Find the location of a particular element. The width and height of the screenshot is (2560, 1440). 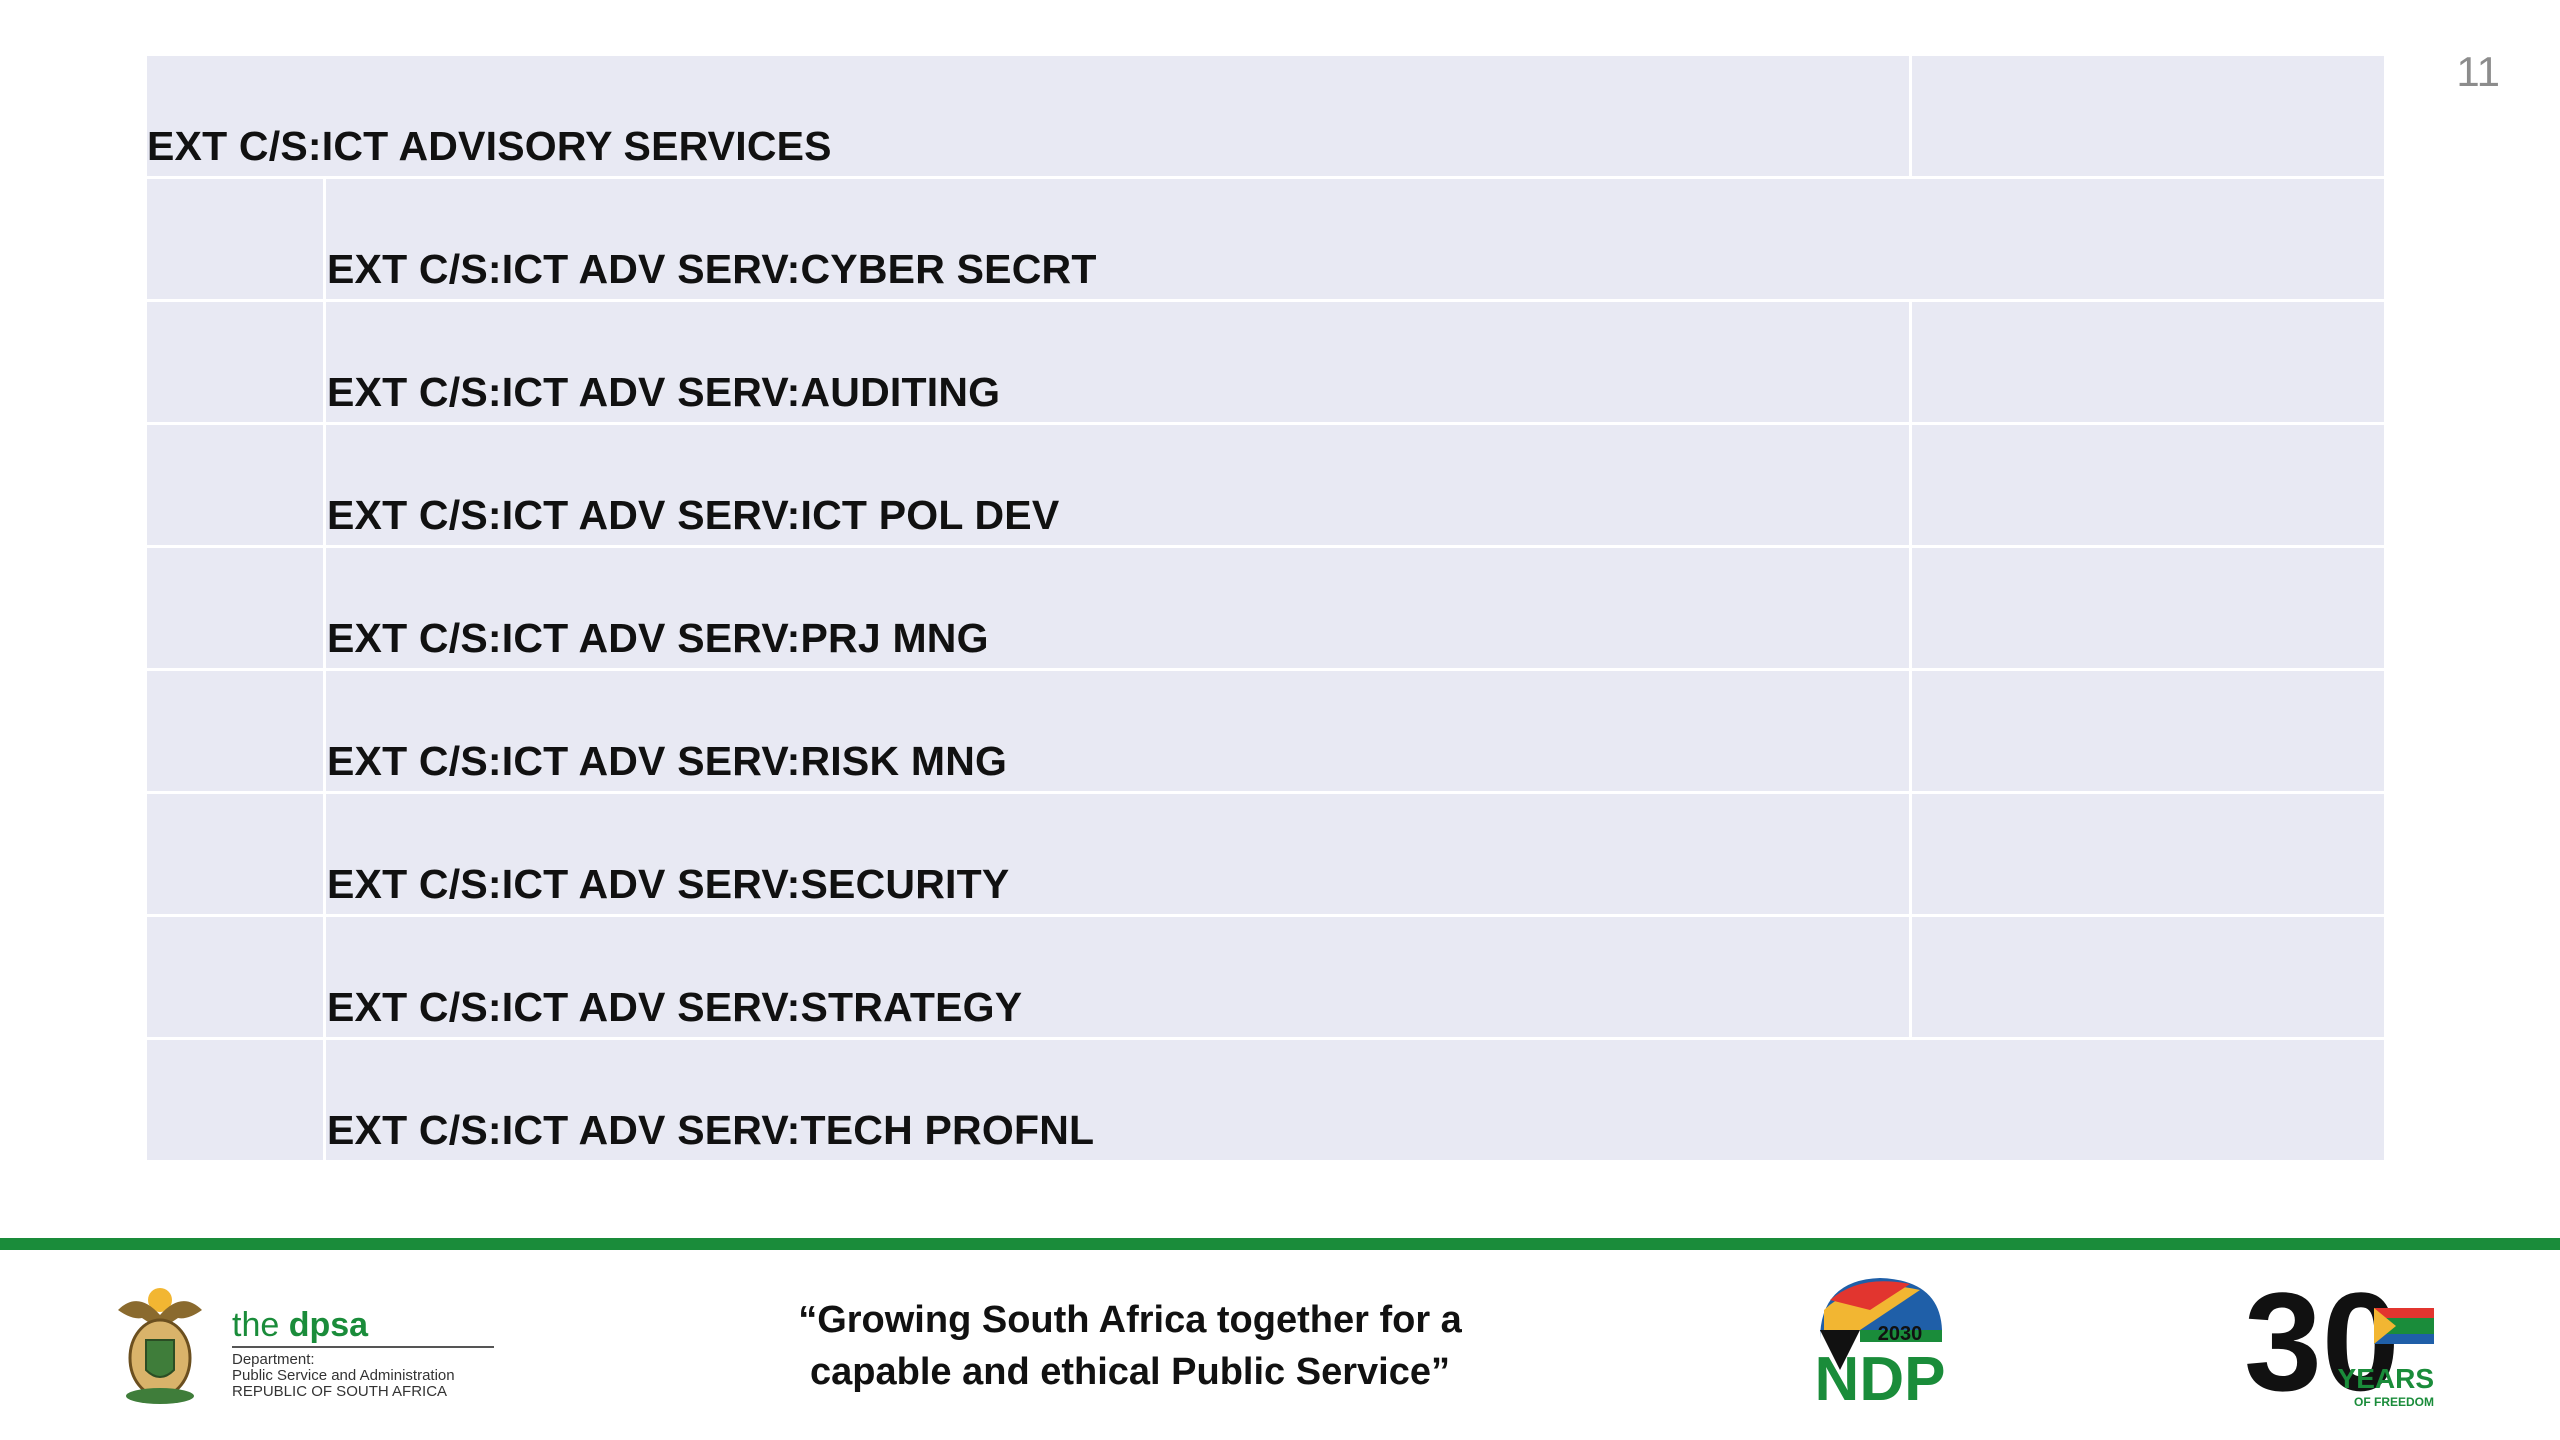

30-years-of-freedom-logo-icon: 30 YEARS OF FREEDOM is located at coordinates (2339, 1345).